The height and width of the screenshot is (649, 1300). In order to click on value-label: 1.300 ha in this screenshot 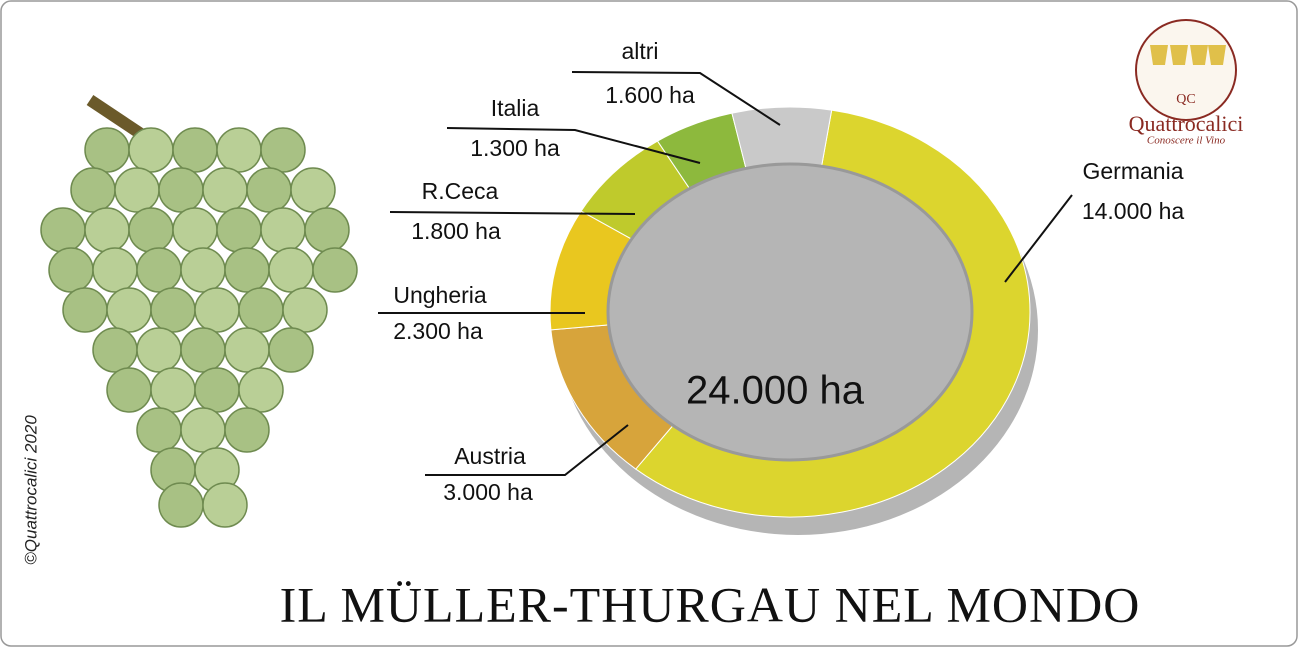, I will do `click(515, 148)`.